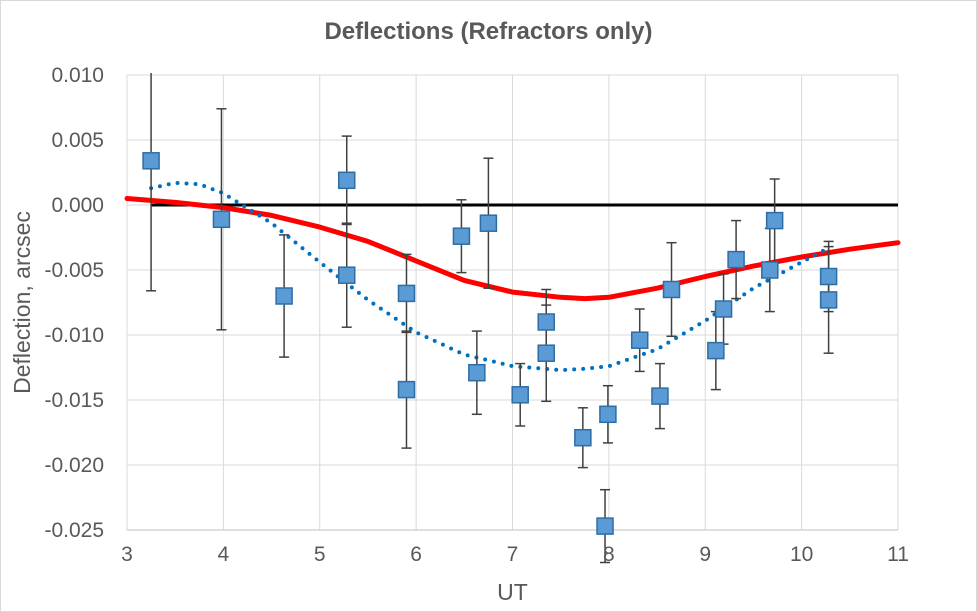 The height and width of the screenshot is (612, 977). What do you see at coordinates (77, 75) in the screenshot?
I see `y-tick-label: 0.010` at bounding box center [77, 75].